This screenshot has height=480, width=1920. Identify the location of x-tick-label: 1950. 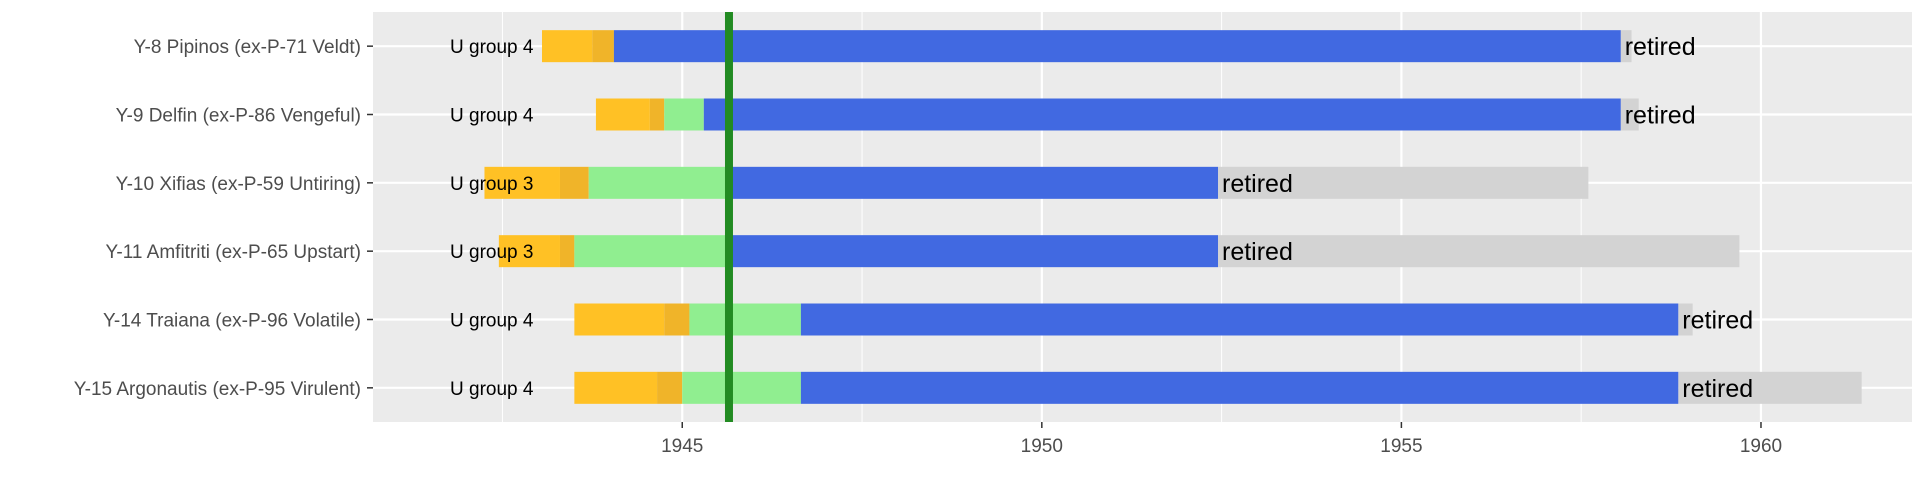
(1042, 446).